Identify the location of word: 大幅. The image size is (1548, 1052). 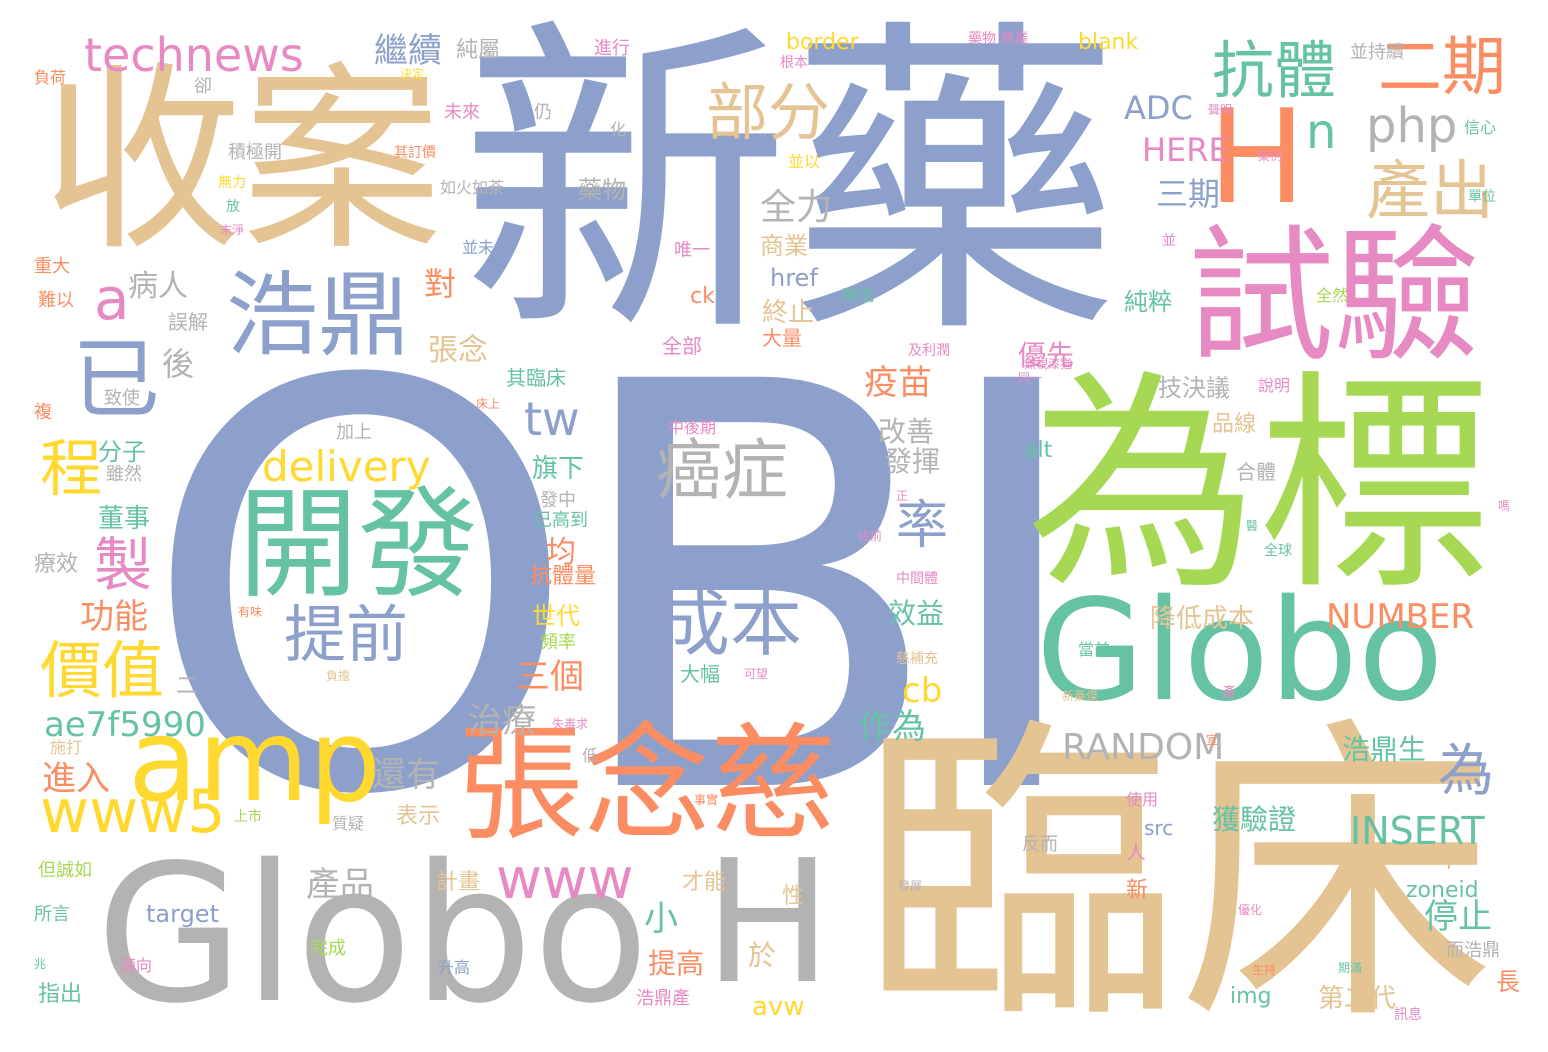
(700, 674).